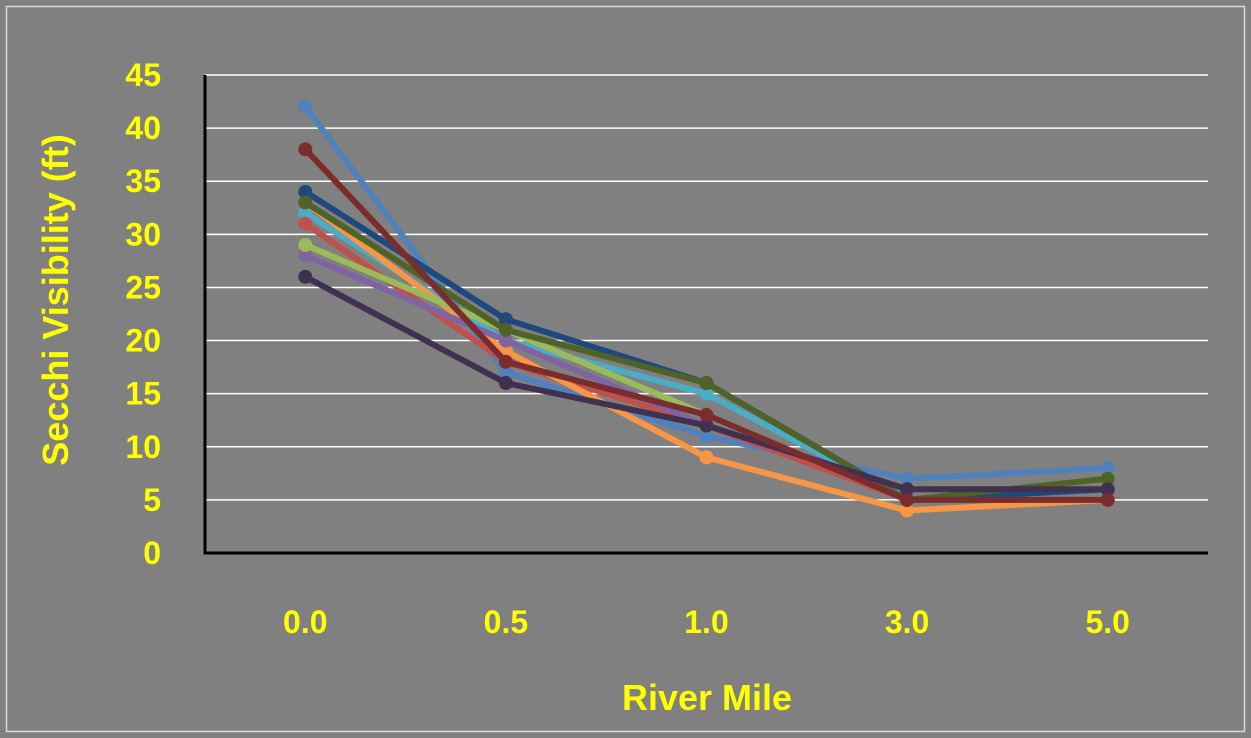 Image resolution: width=1251 pixels, height=738 pixels. I want to click on x-tick-label: 5.0, so click(1107, 622).